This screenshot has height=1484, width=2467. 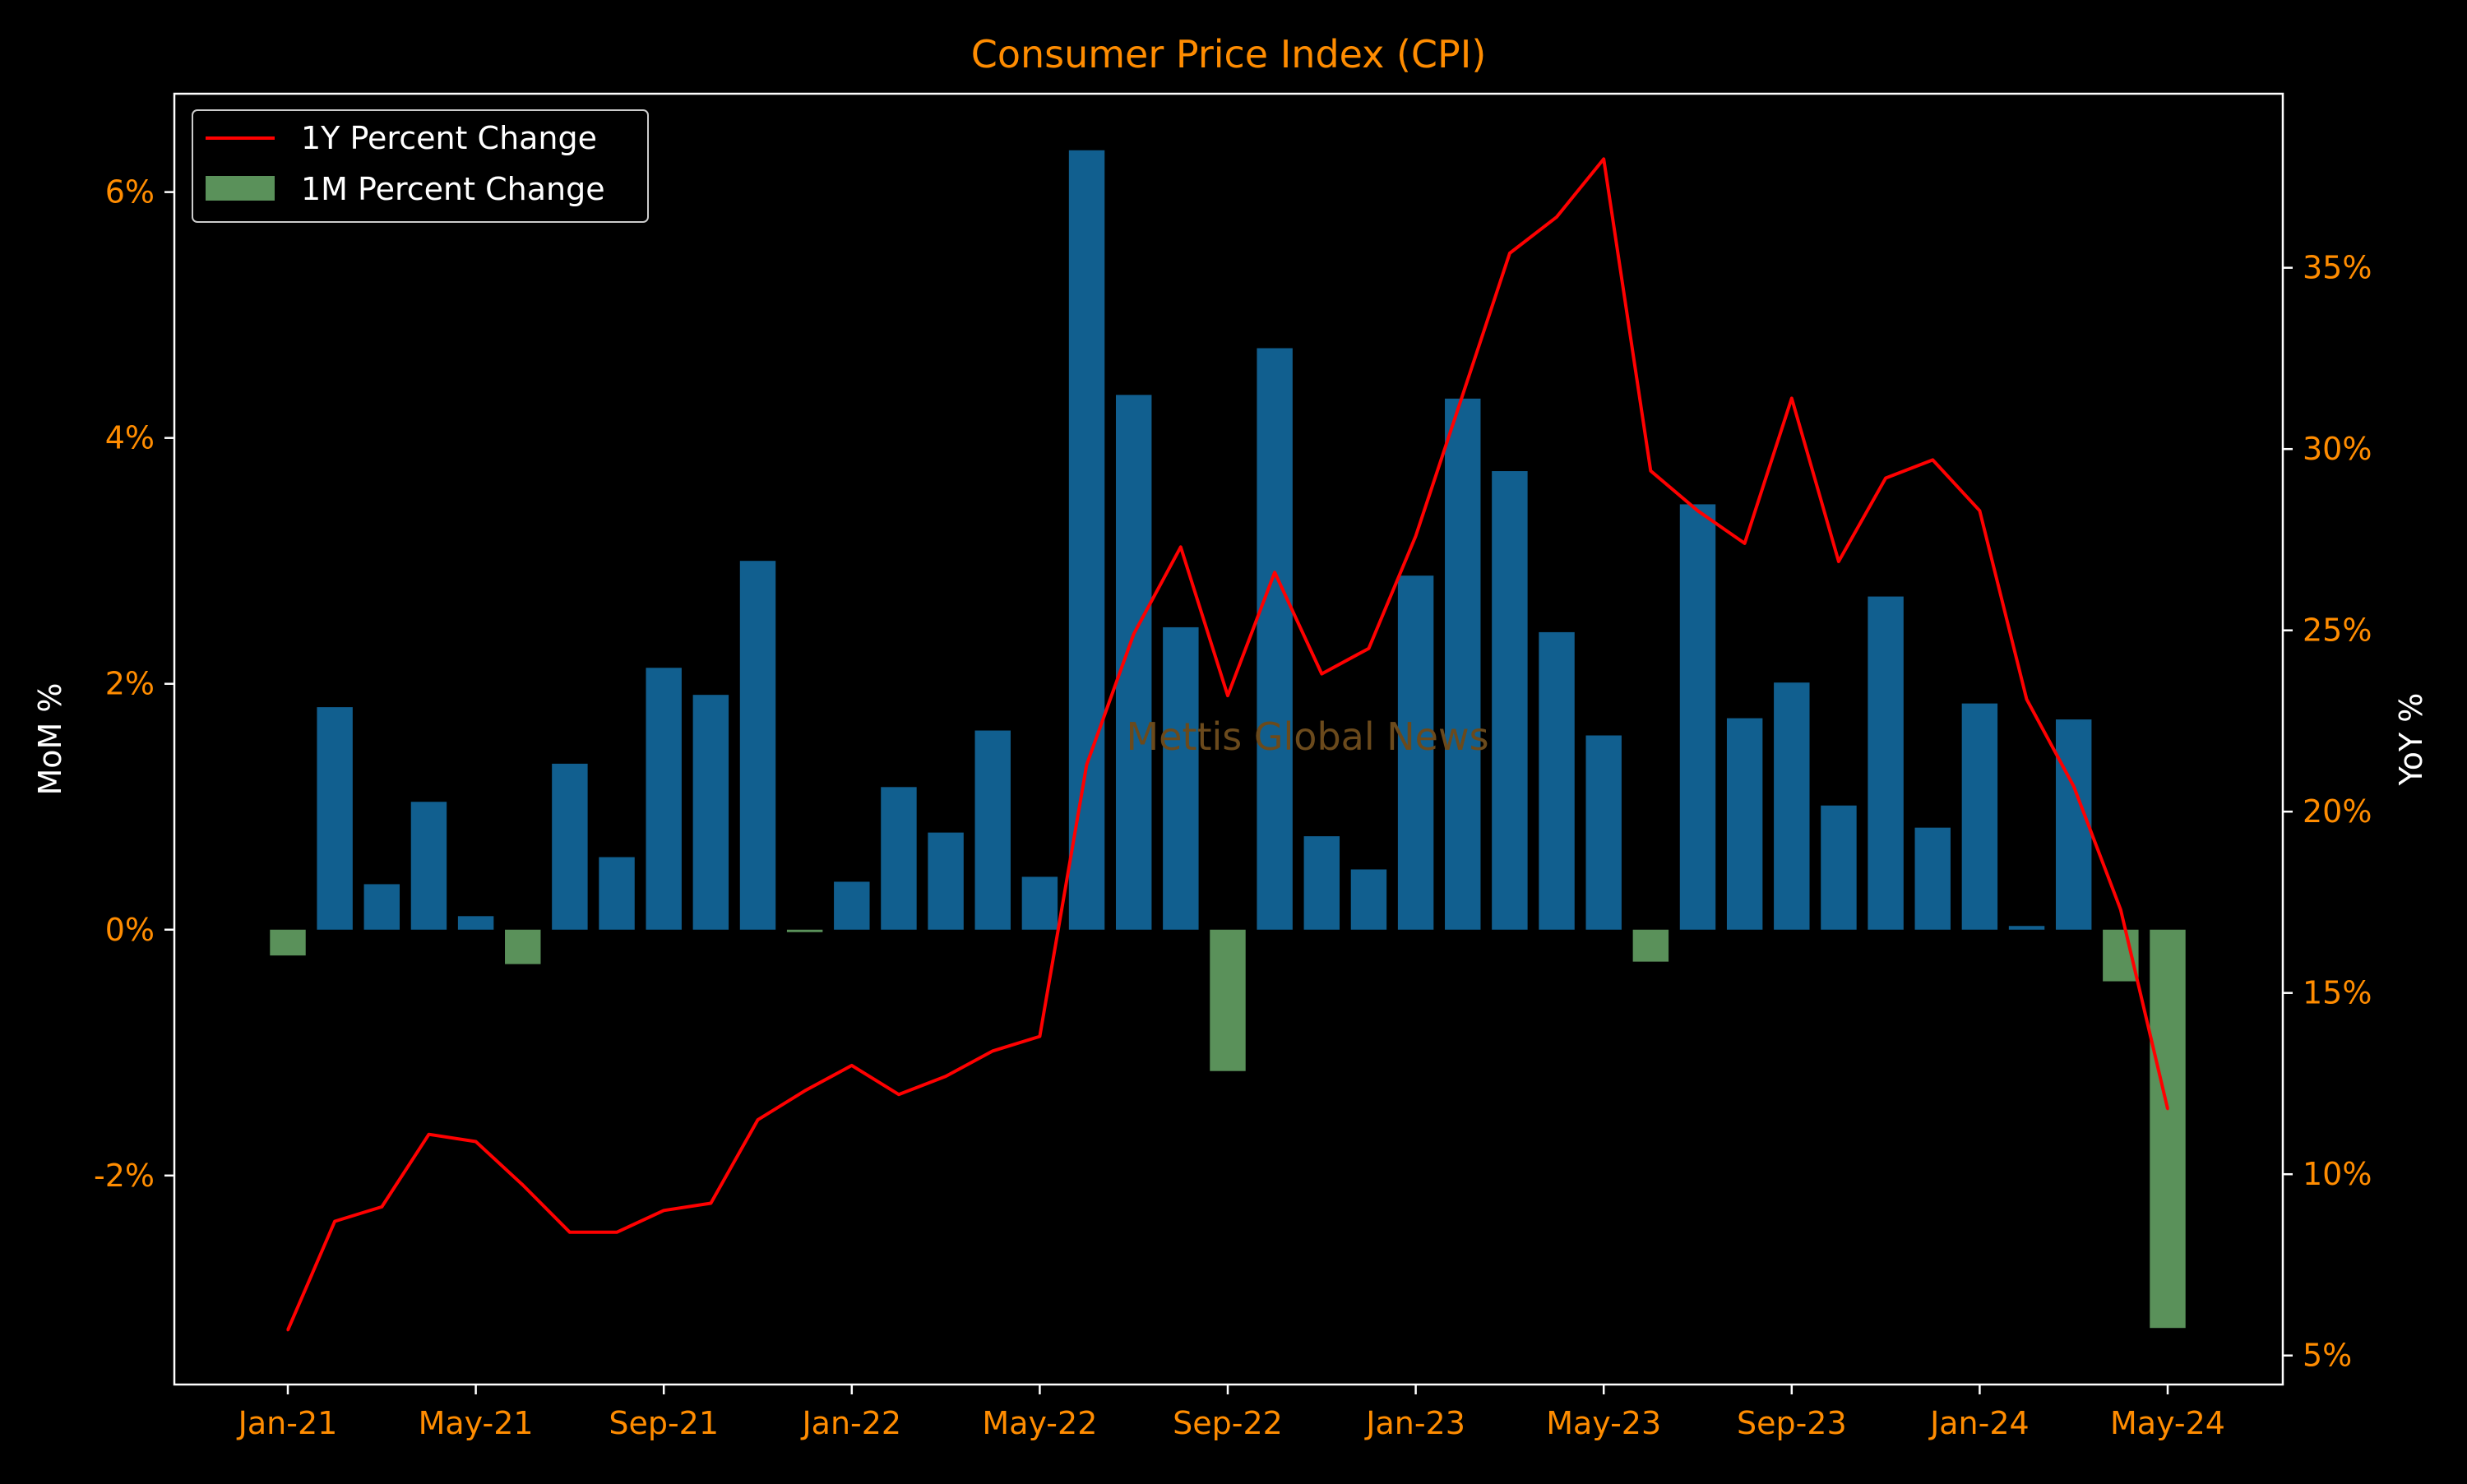 I want to click on right-tick-label: 35%, so click(x=2337, y=268).